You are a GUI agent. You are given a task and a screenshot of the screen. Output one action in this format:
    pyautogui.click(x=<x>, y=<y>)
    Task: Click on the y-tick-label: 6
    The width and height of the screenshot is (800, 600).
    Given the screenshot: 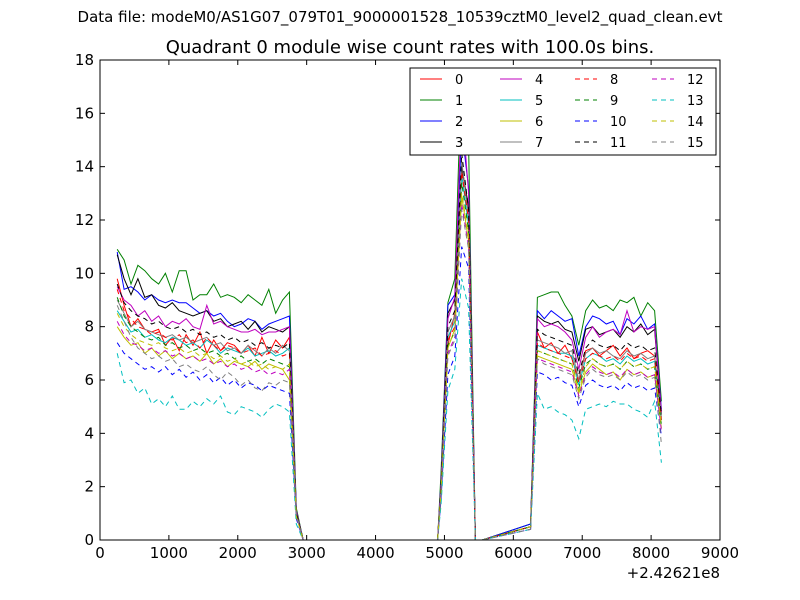 What is the action you would take?
    pyautogui.click(x=89, y=380)
    